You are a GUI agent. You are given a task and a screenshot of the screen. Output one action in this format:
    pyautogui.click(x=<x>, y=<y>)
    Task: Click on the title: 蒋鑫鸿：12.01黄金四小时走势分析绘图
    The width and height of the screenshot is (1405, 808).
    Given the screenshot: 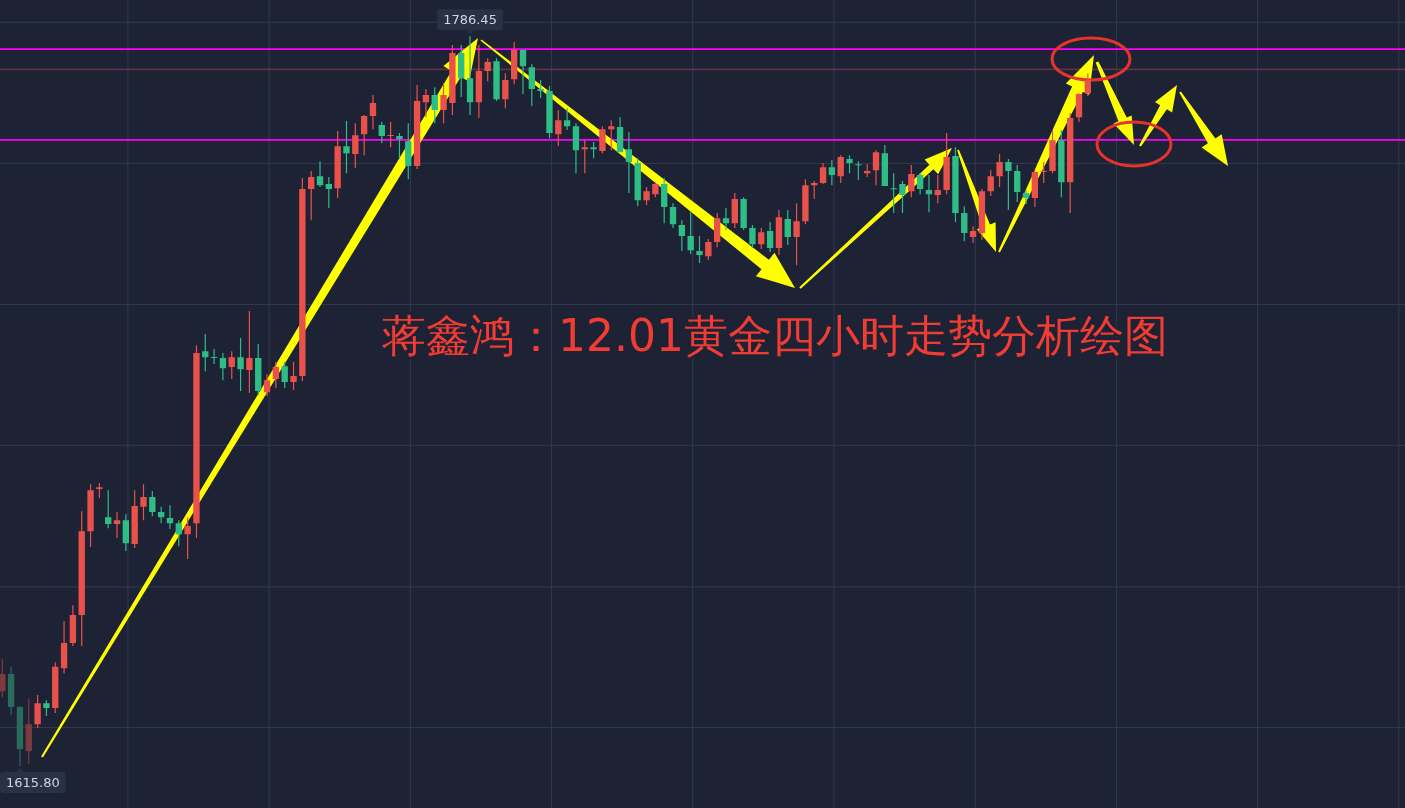 What is the action you would take?
    pyautogui.click(x=775, y=335)
    